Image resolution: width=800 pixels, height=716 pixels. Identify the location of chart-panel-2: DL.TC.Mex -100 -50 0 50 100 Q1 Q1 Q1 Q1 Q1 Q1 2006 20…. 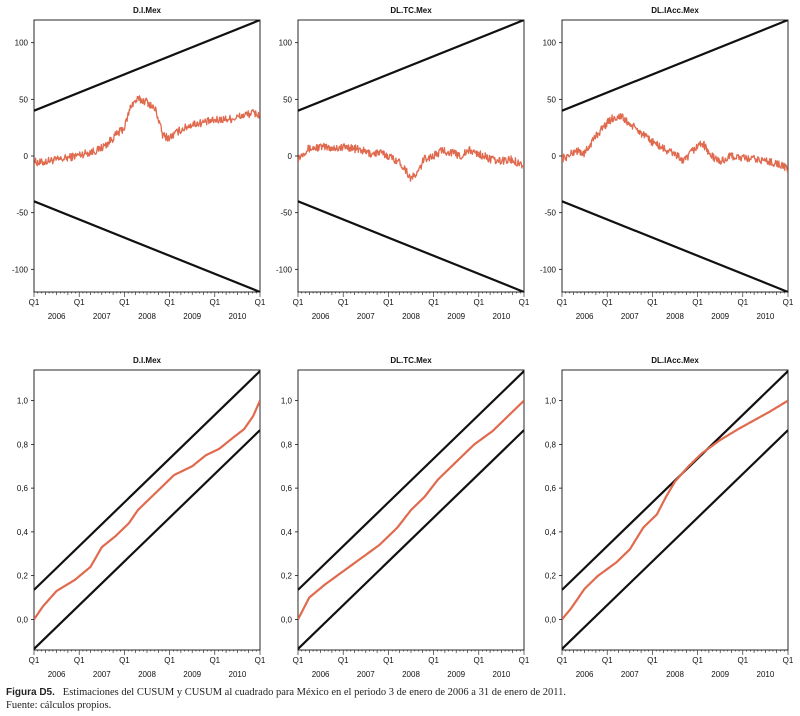
(403, 163).